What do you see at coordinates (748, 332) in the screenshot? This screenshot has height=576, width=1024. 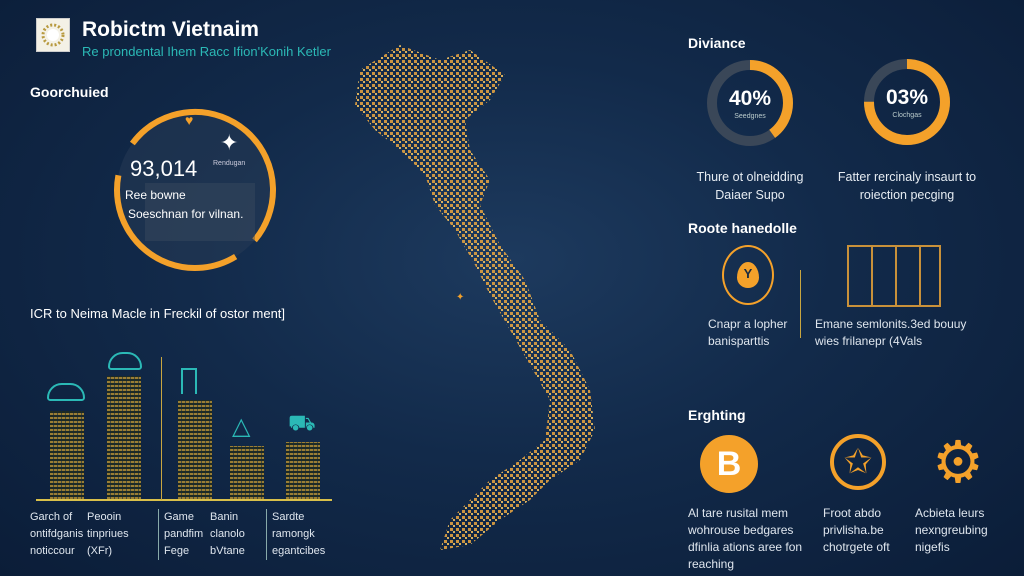 I see `route-caption-1: Cnapr a lopher banisparttis` at bounding box center [748, 332].